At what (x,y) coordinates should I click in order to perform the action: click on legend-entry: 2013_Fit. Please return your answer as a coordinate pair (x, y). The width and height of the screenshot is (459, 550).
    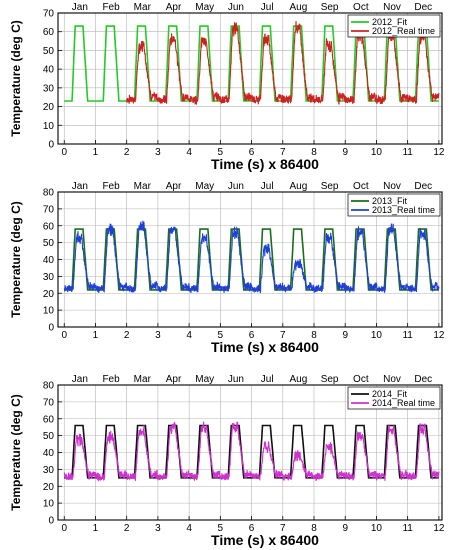
    Looking at the image, I should click on (390, 201).